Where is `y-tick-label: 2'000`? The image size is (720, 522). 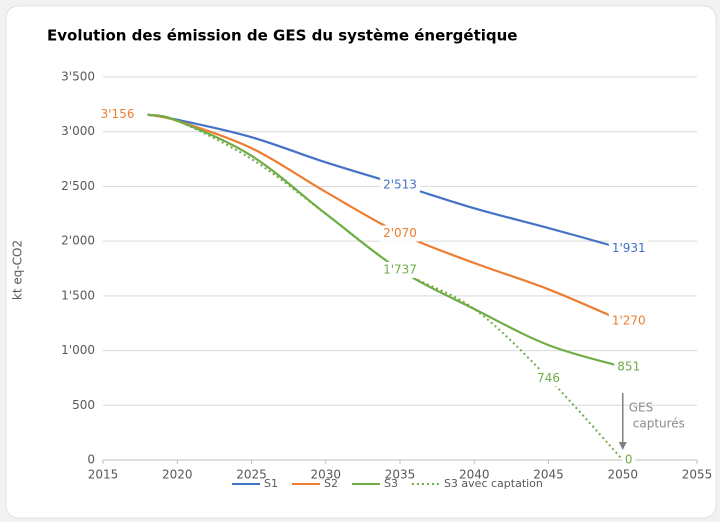 y-tick-label: 2'000 is located at coordinates (78, 241).